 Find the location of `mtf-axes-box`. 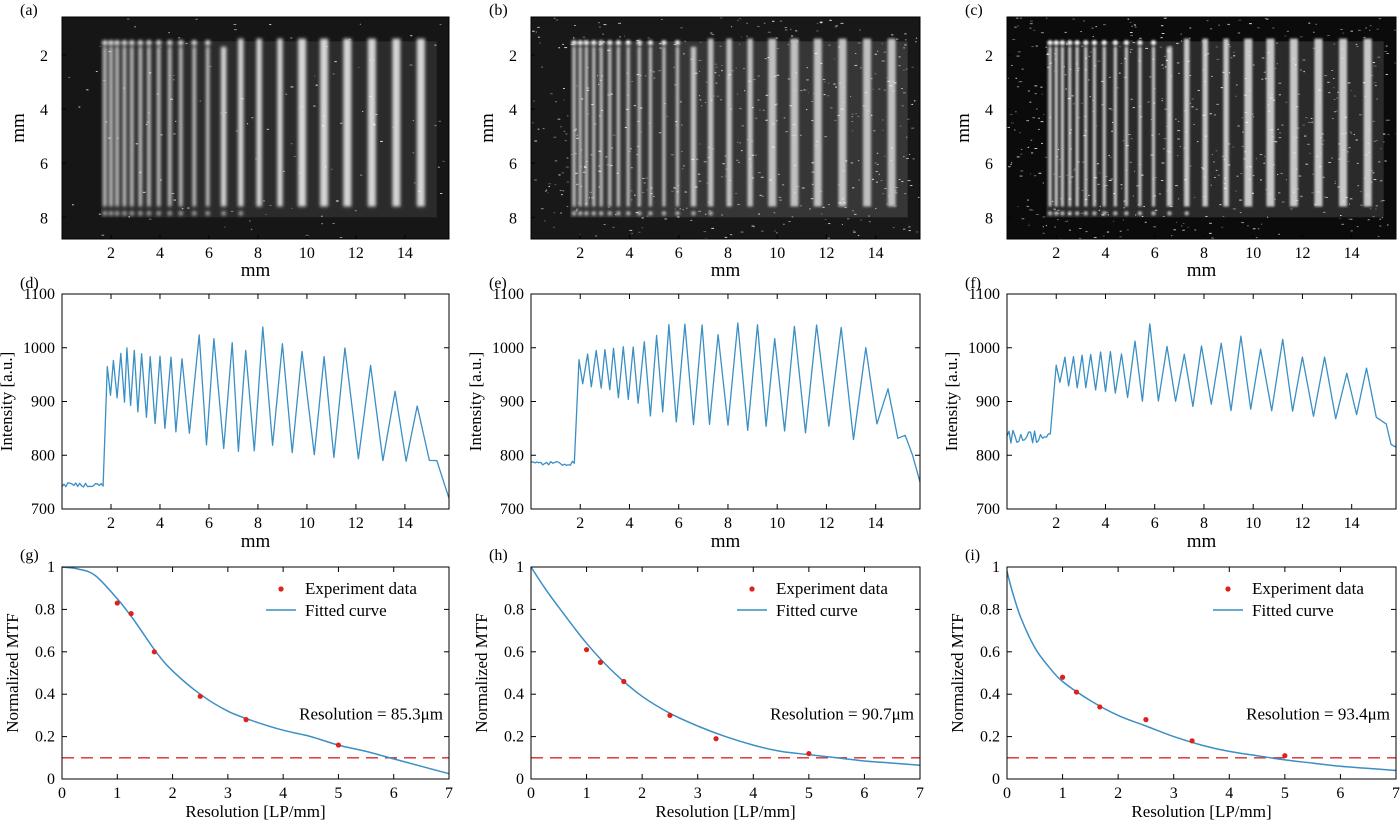

mtf-axes-box is located at coordinates (1201, 673).